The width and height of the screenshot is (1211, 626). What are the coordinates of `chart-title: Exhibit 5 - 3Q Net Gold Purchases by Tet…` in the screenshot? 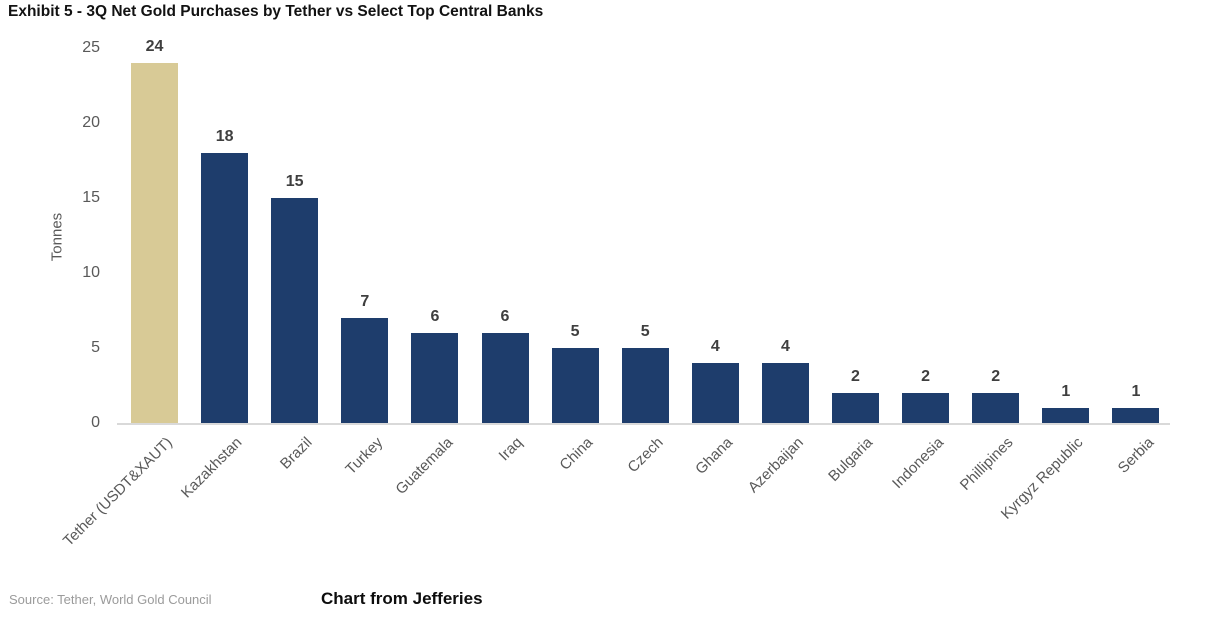 It's located at (276, 11).